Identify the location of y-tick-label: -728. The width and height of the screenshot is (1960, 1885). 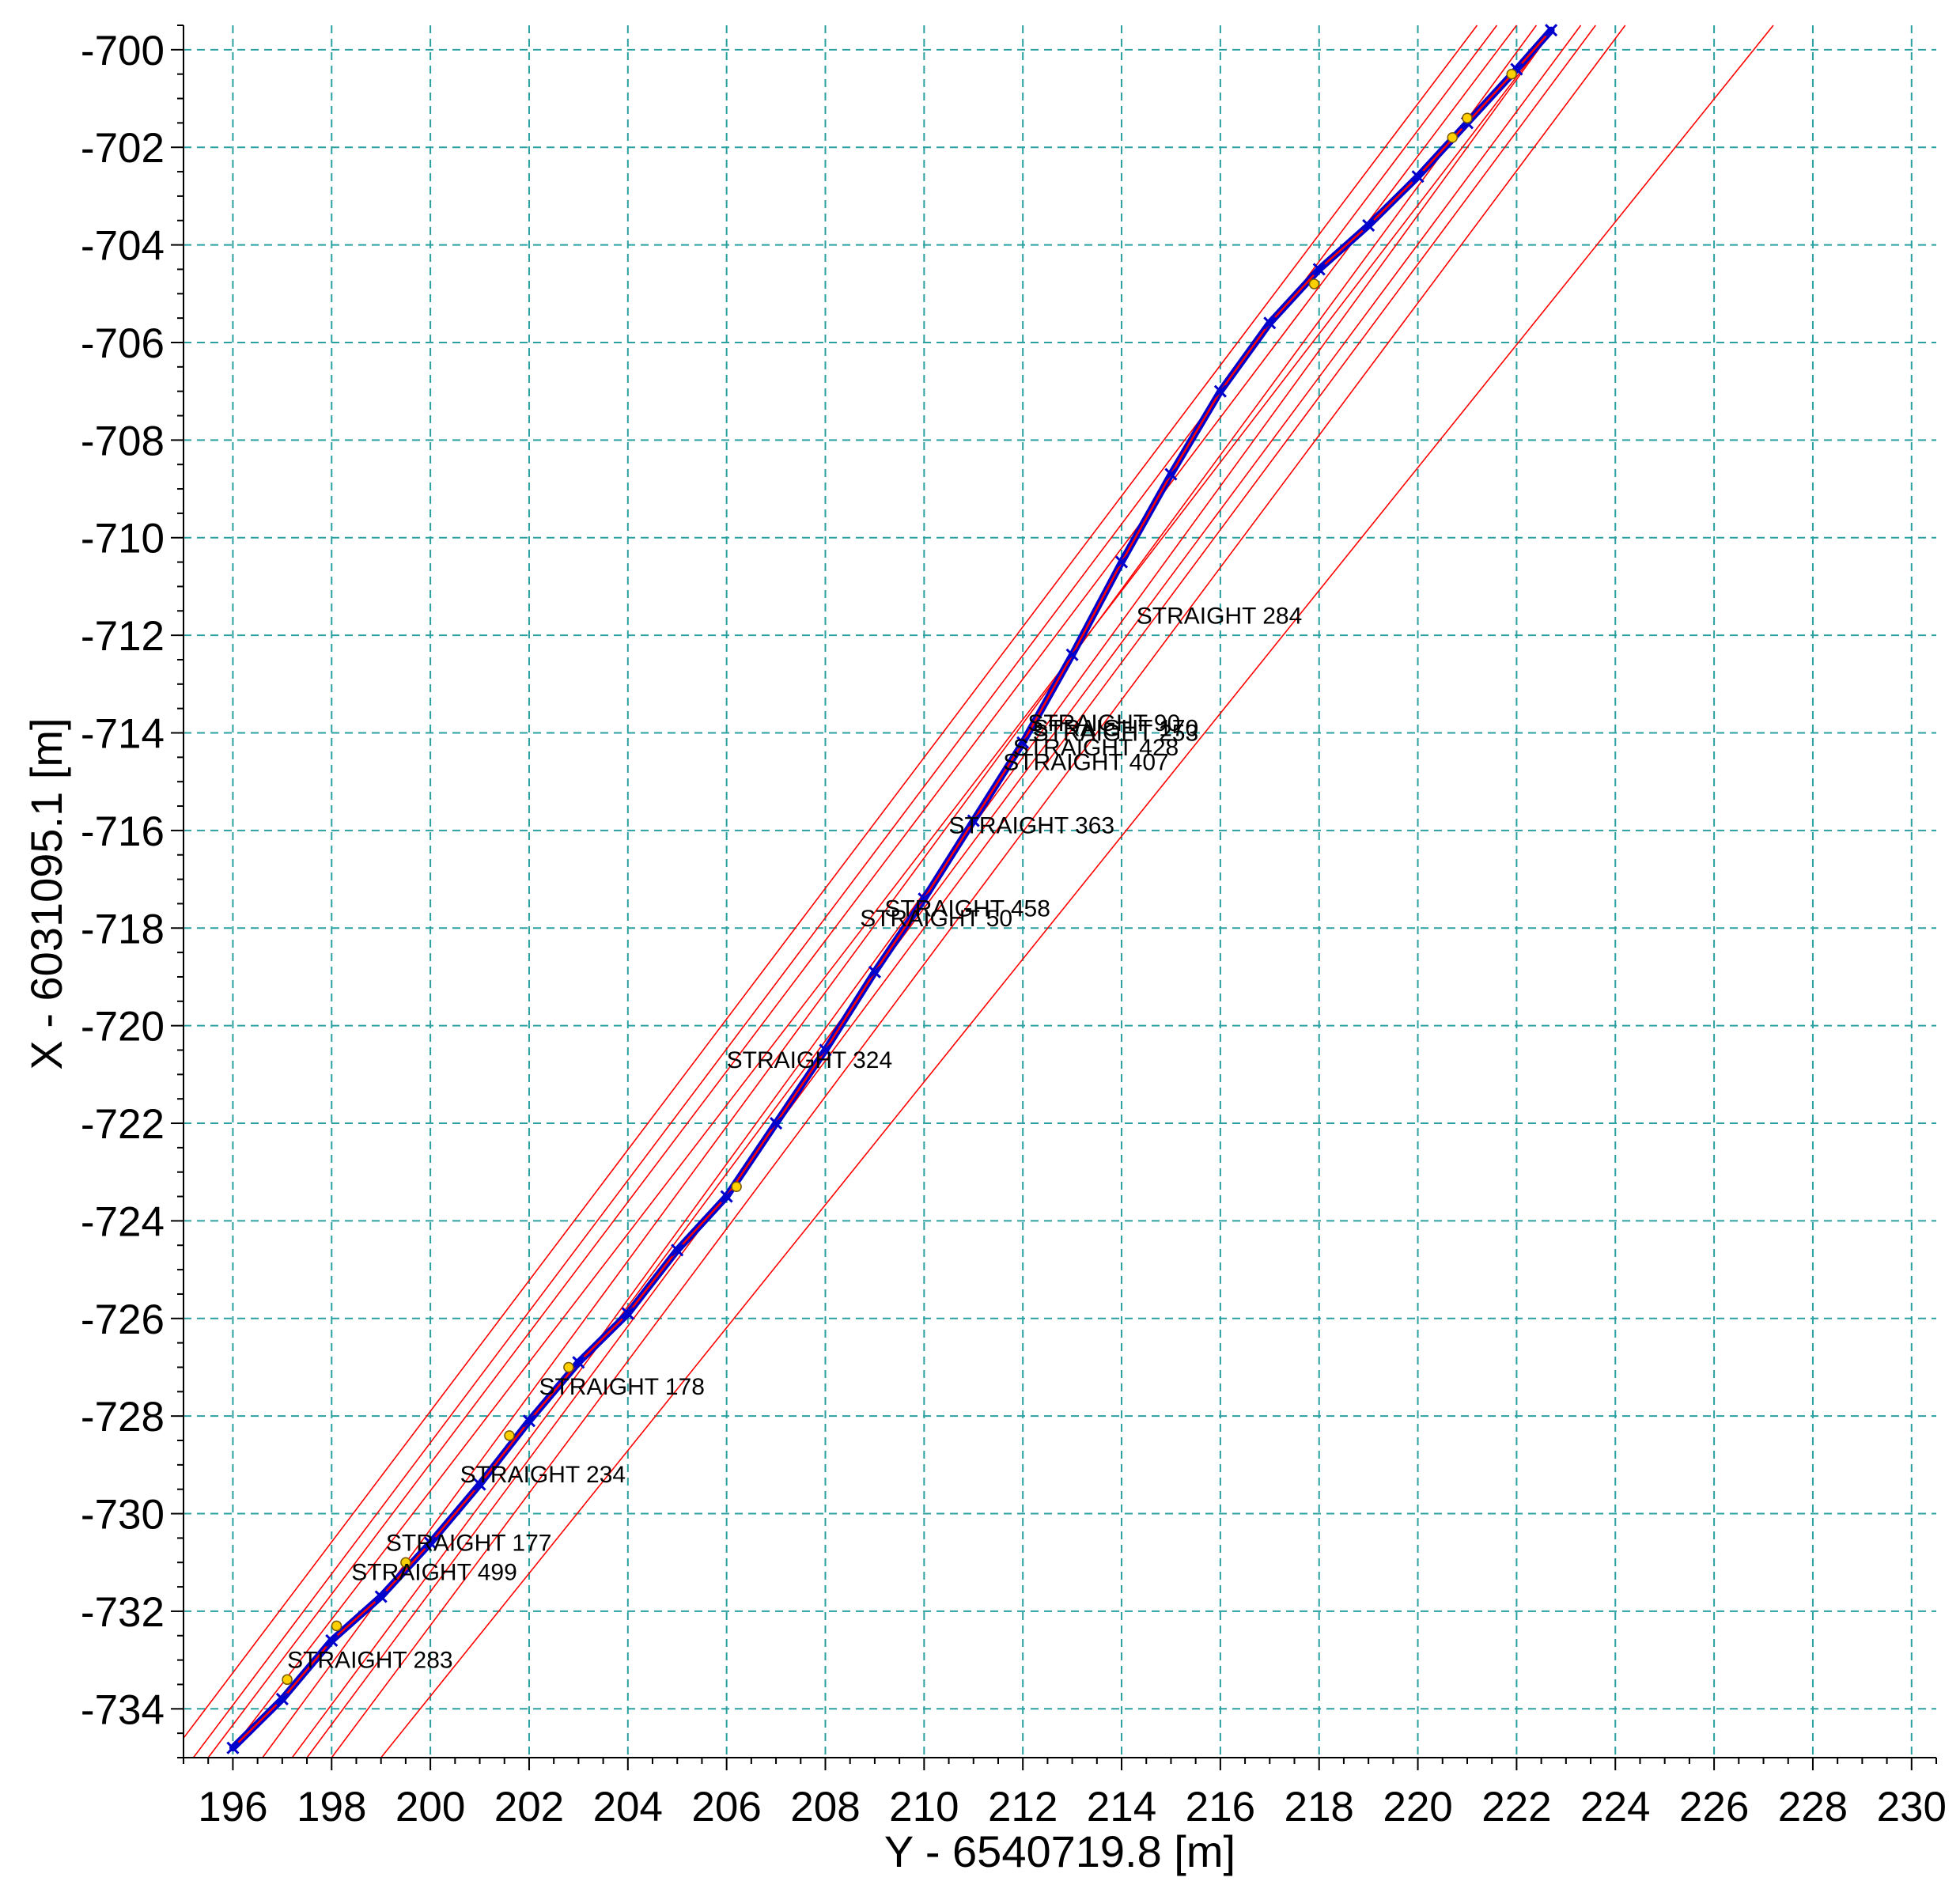
(123, 1417).